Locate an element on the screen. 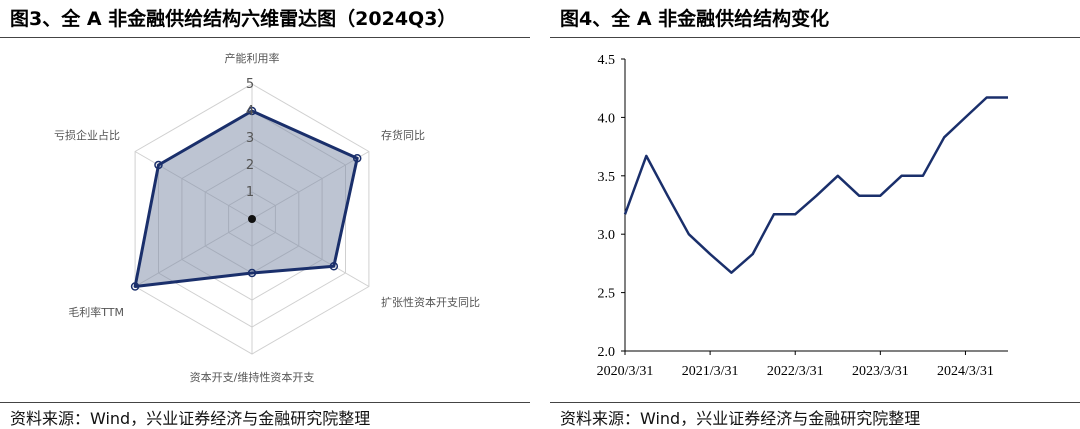  x-tick-label: 2024/3/31 is located at coordinates (965, 371).